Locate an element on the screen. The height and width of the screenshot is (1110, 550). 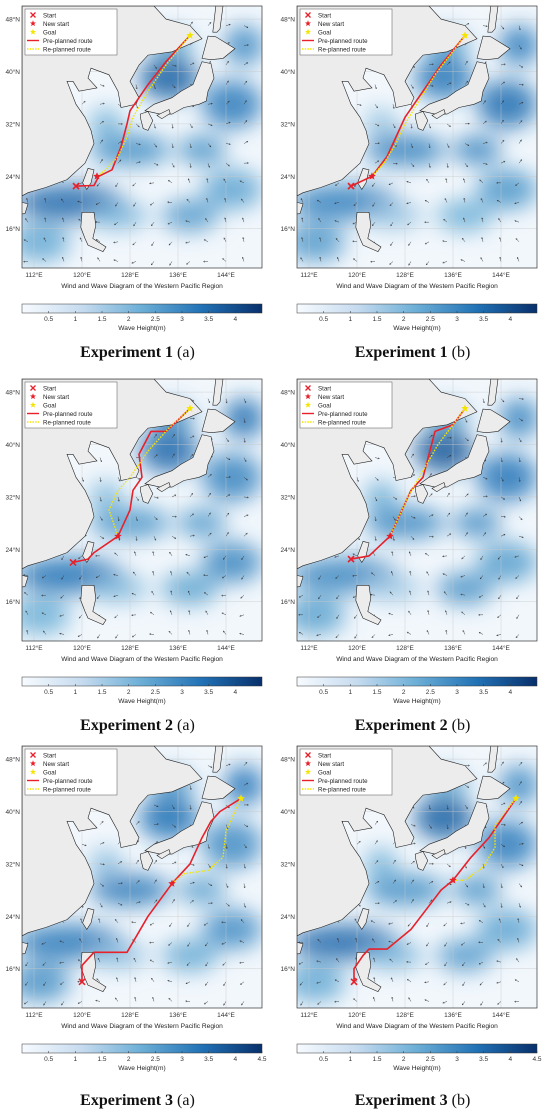
panel-caption: Experiment 3 (a) is located at coordinates (137, 1101).